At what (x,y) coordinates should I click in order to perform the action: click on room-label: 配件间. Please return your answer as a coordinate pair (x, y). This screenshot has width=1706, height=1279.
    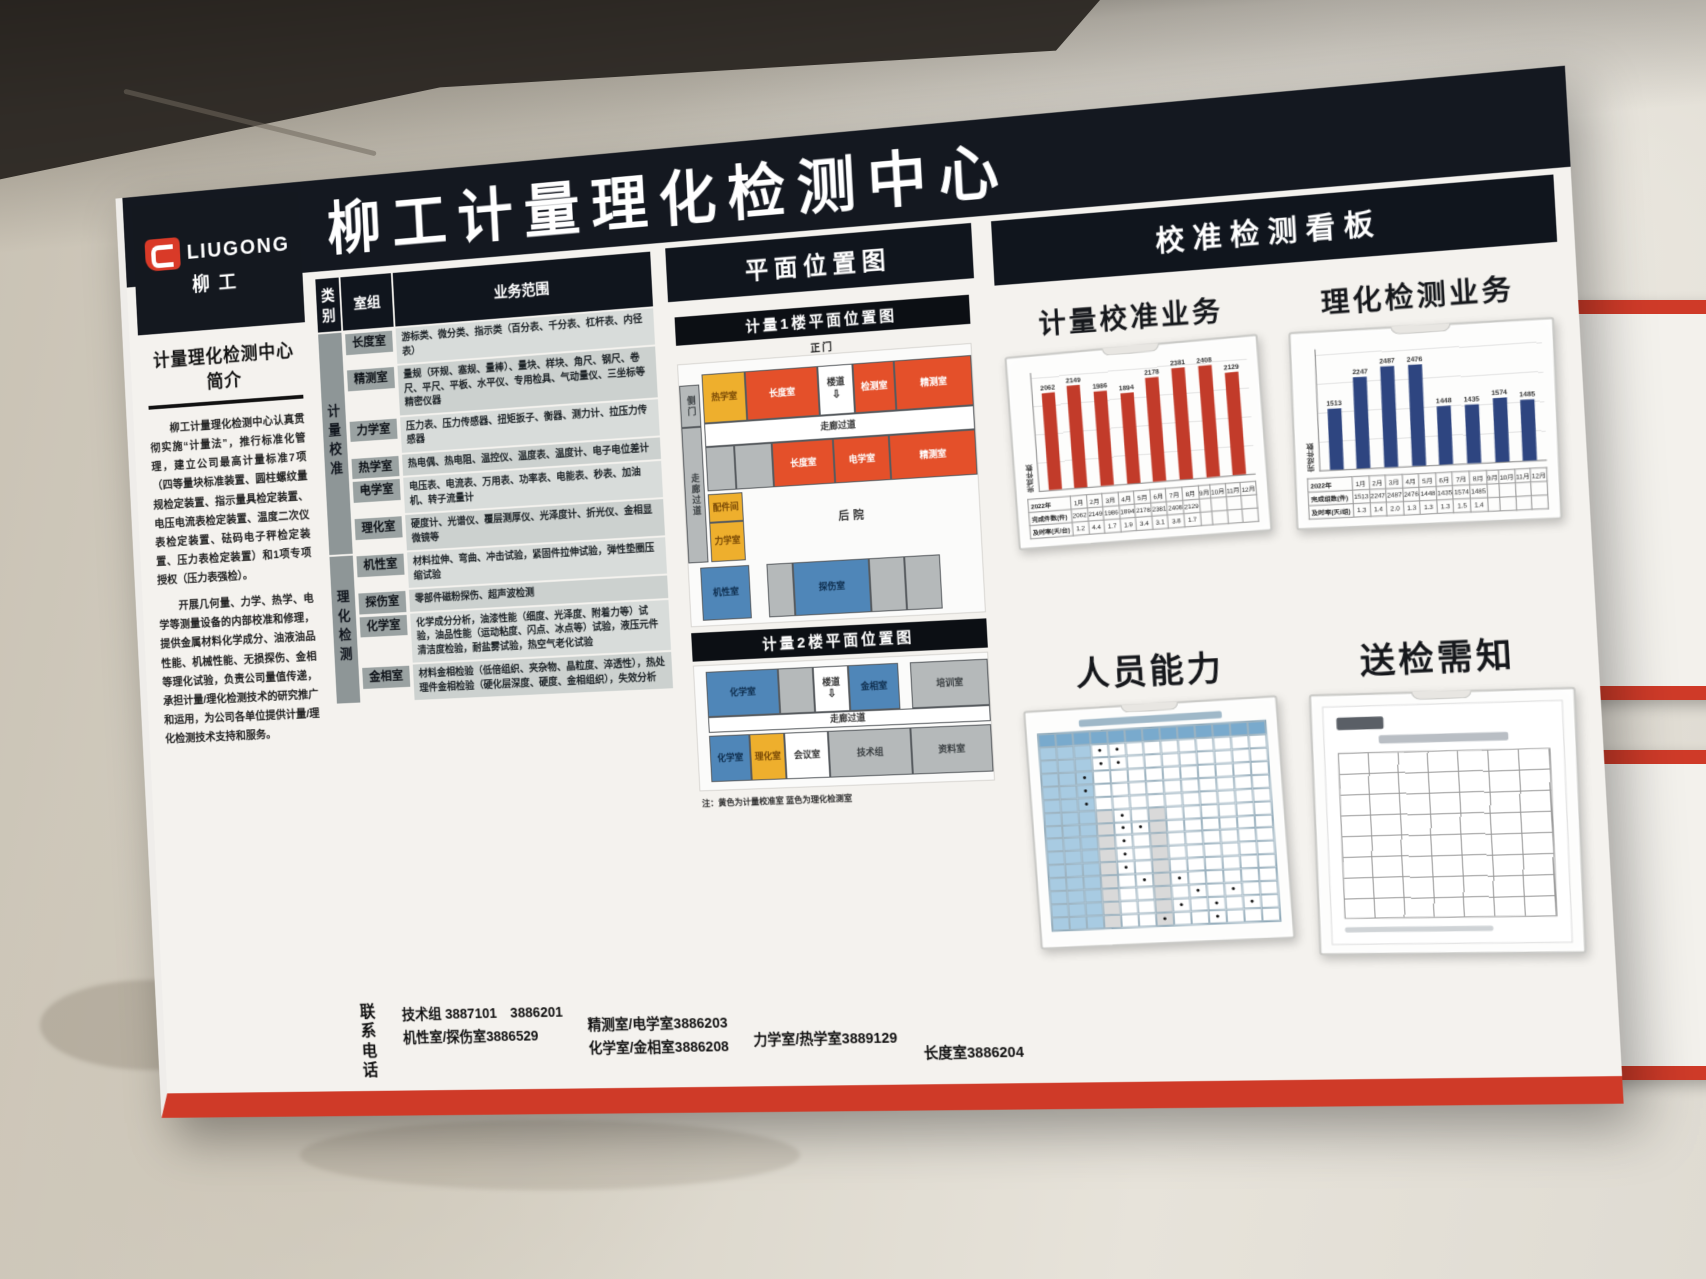
    Looking at the image, I should click on (725, 507).